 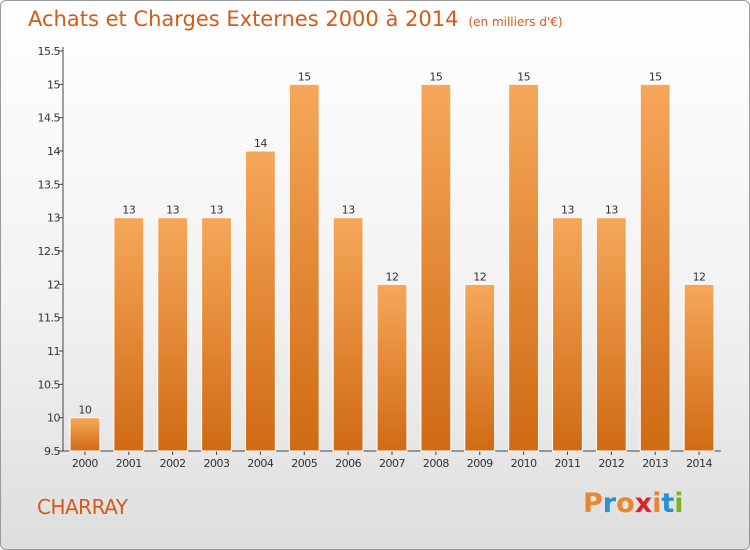 I want to click on x-tick-label: 2001, so click(x=129, y=463).